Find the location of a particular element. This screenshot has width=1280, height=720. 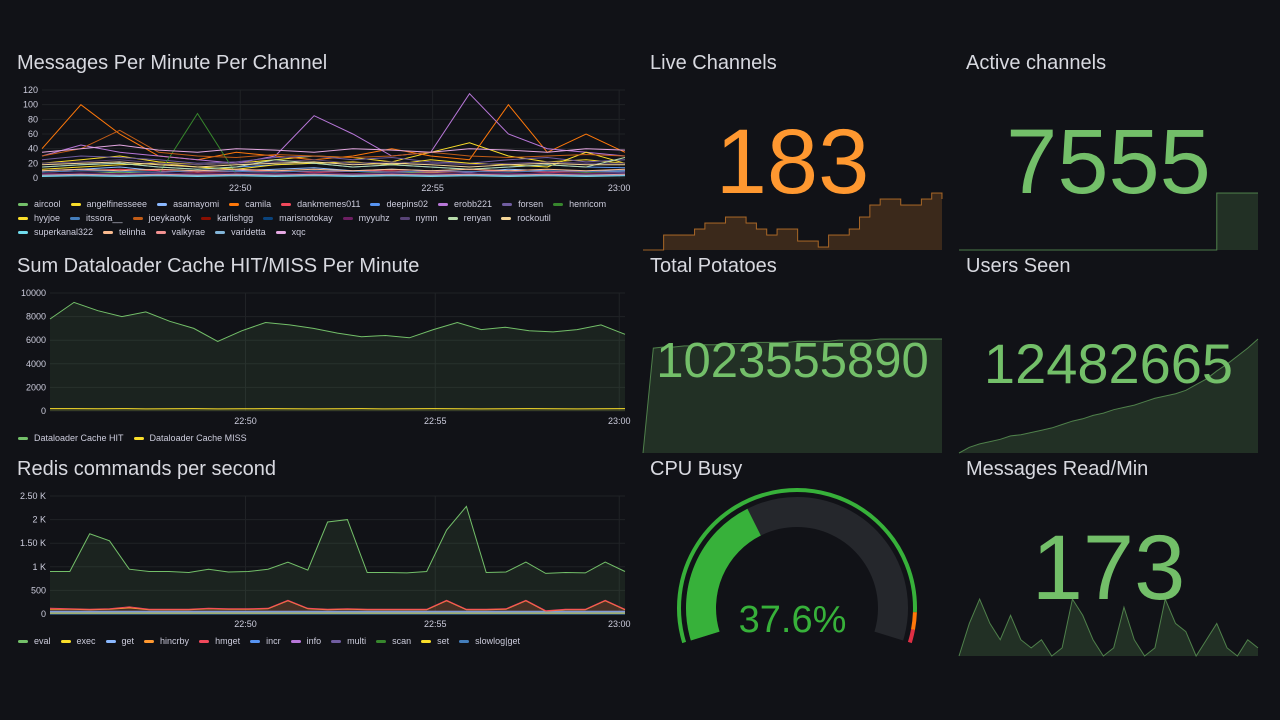

y-tick-label: 500 is located at coordinates (38, 590).